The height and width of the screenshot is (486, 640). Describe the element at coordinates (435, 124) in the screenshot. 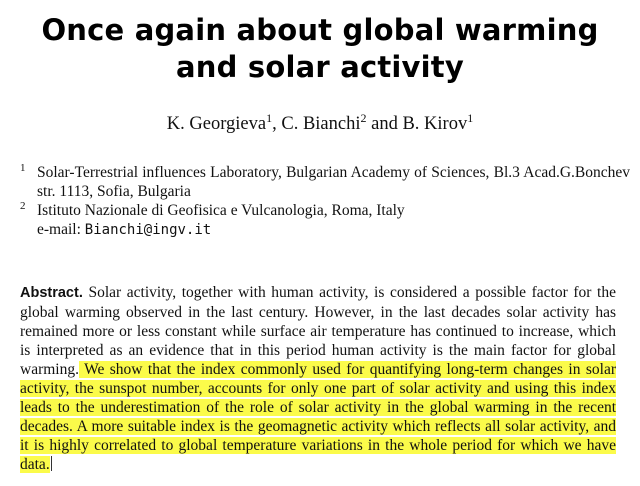

I see `author-name: B. Kirov` at that location.